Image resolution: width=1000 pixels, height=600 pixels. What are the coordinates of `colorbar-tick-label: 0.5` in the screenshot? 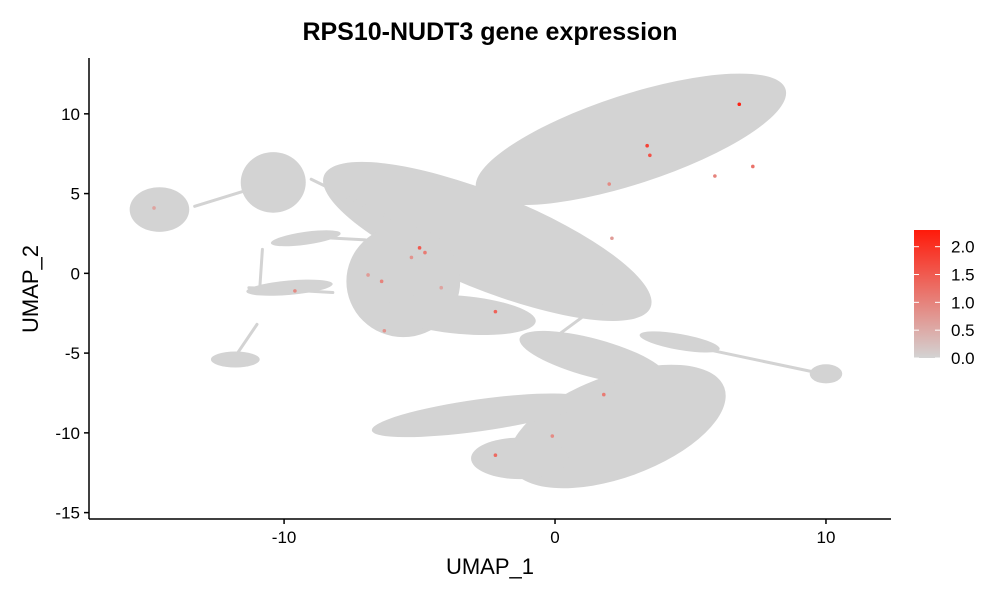 It's located at (963, 330).